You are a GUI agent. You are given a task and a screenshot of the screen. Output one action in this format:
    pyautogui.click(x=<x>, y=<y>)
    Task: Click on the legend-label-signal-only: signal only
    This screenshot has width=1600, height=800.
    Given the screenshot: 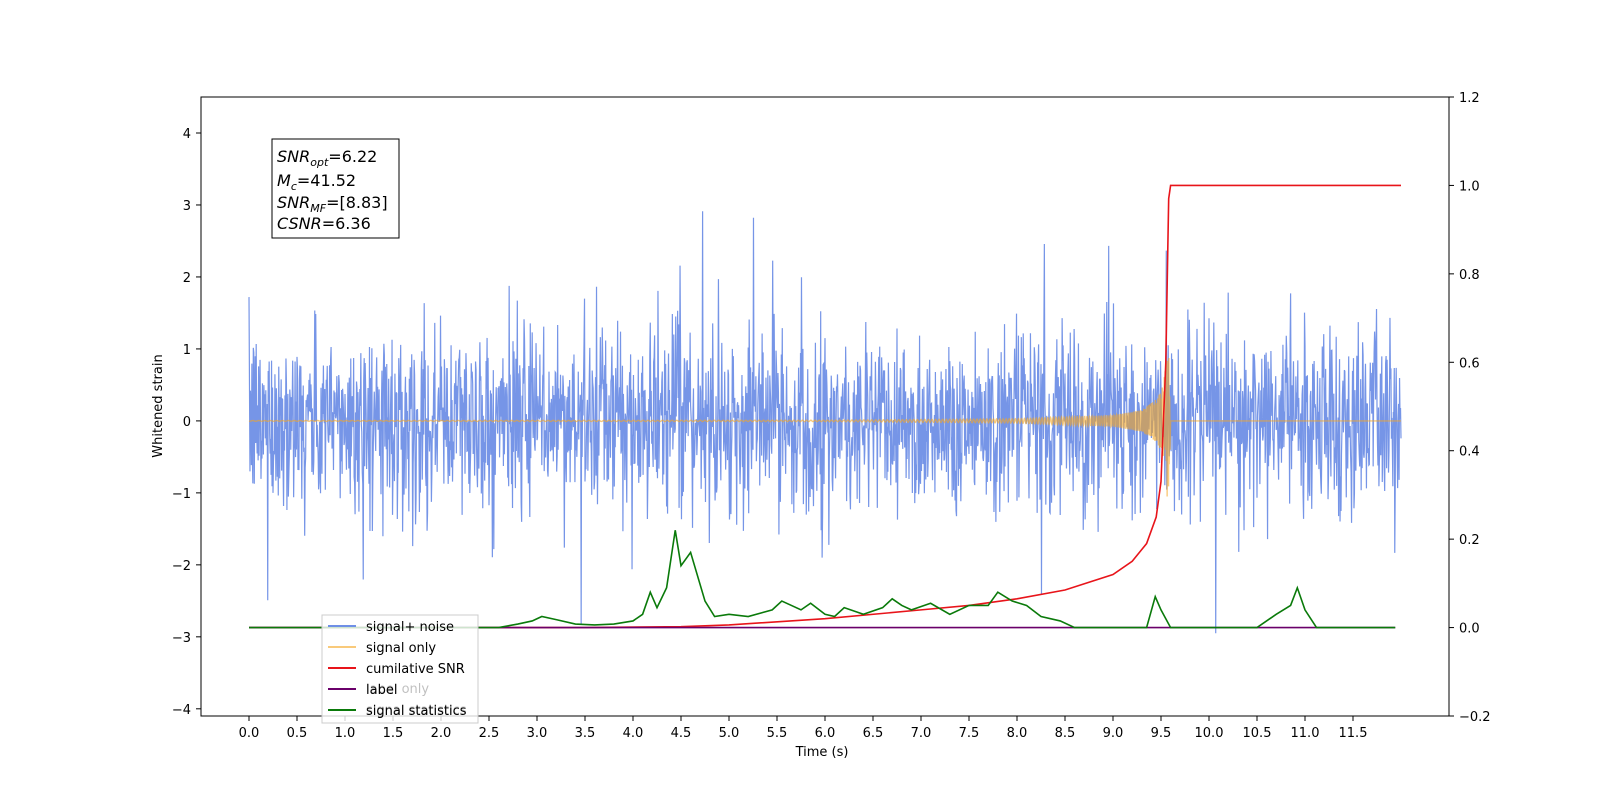 What is the action you would take?
    pyautogui.click(x=401, y=648)
    